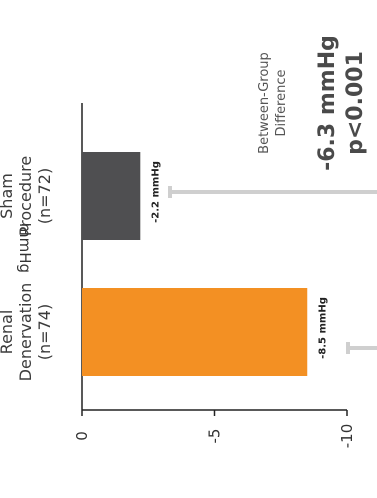 The height and width of the screenshot is (498, 377). I want to click on annotation-heading: Difference, so click(281, 102).